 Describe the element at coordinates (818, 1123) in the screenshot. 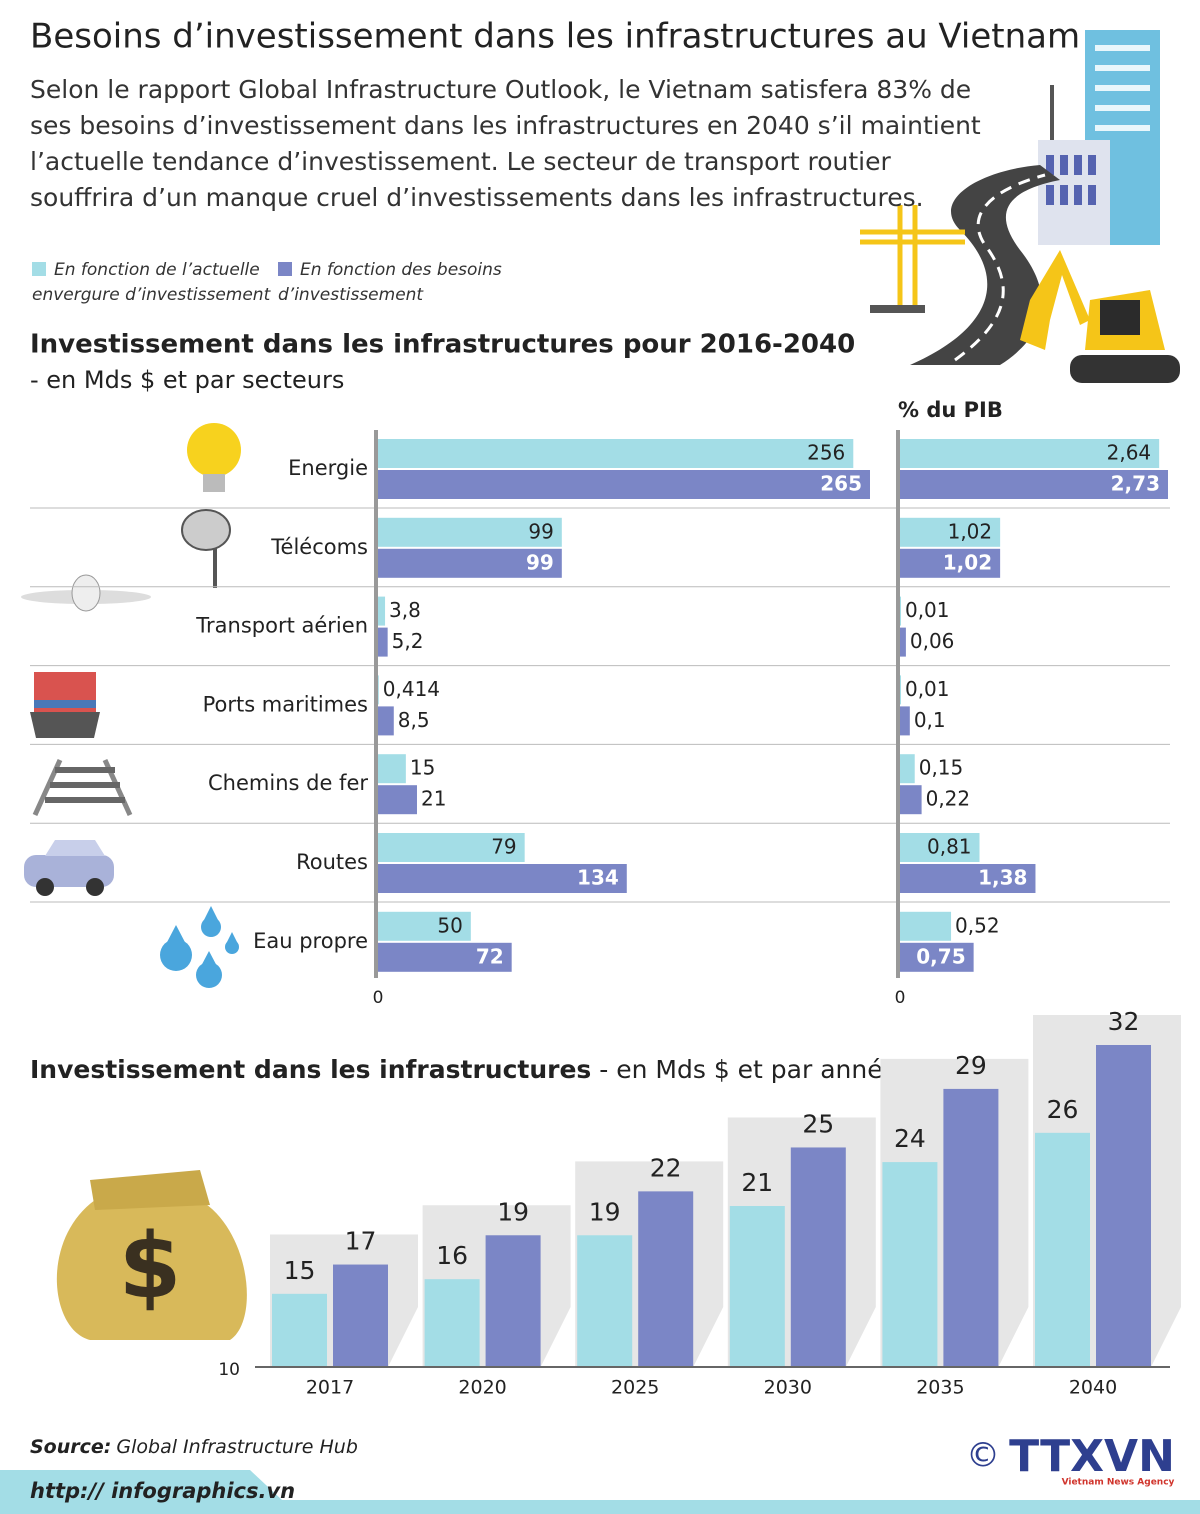

I see `value-label: 25` at that location.